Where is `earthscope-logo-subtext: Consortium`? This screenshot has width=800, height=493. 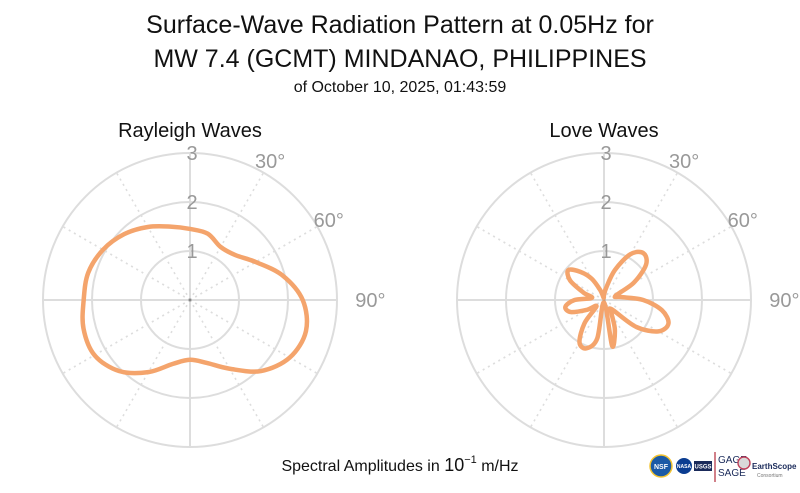 earthscope-logo-subtext: Consortium is located at coordinates (770, 476).